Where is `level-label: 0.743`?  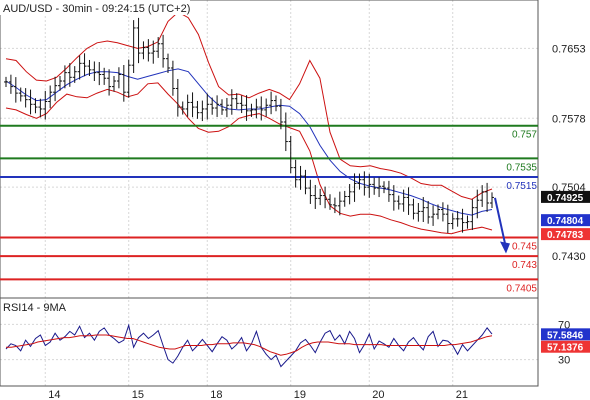 level-label: 0.743 is located at coordinates (524, 265).